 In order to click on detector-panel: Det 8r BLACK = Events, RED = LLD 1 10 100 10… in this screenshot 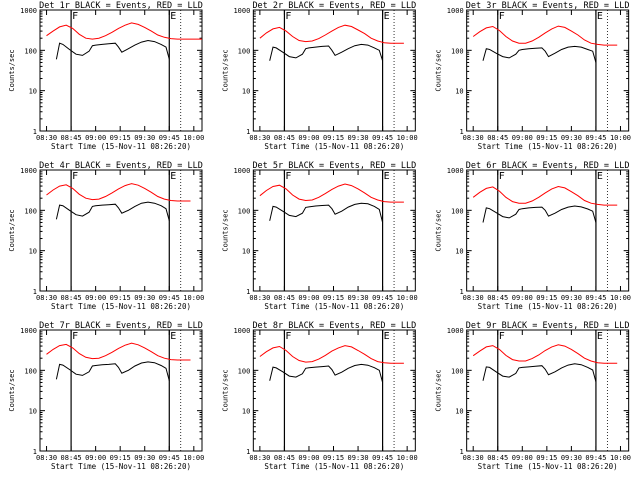, I will do `click(319, 396)`.